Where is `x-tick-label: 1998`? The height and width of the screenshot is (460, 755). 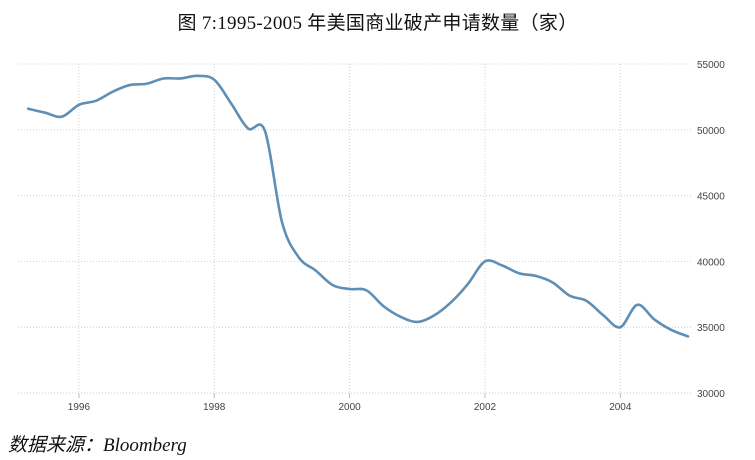 x-tick-label: 1998 is located at coordinates (214, 407).